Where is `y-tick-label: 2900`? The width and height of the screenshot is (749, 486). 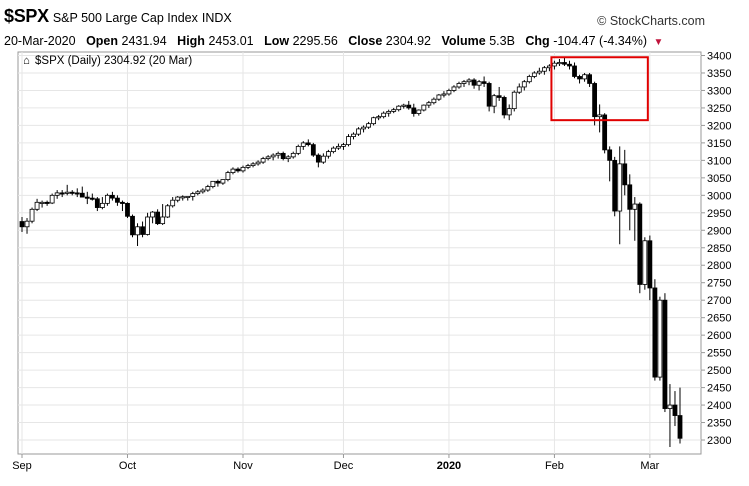
y-tick-label: 2900 is located at coordinates (719, 231).